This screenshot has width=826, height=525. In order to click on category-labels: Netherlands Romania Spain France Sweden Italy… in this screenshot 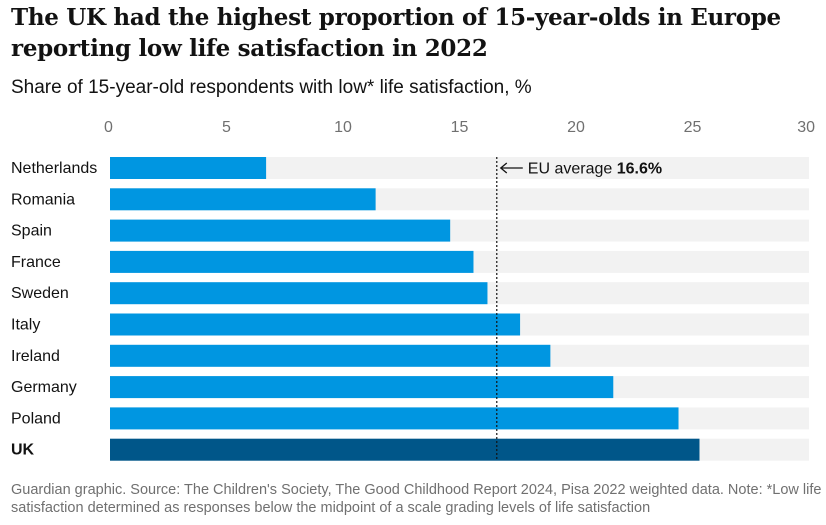, I will do `click(54, 309)`.